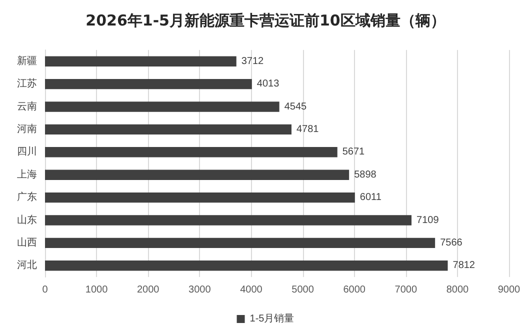 The width and height of the screenshot is (531, 335). What do you see at coordinates (272, 319) in the screenshot?
I see `legend-label: 1-5月销量` at bounding box center [272, 319].